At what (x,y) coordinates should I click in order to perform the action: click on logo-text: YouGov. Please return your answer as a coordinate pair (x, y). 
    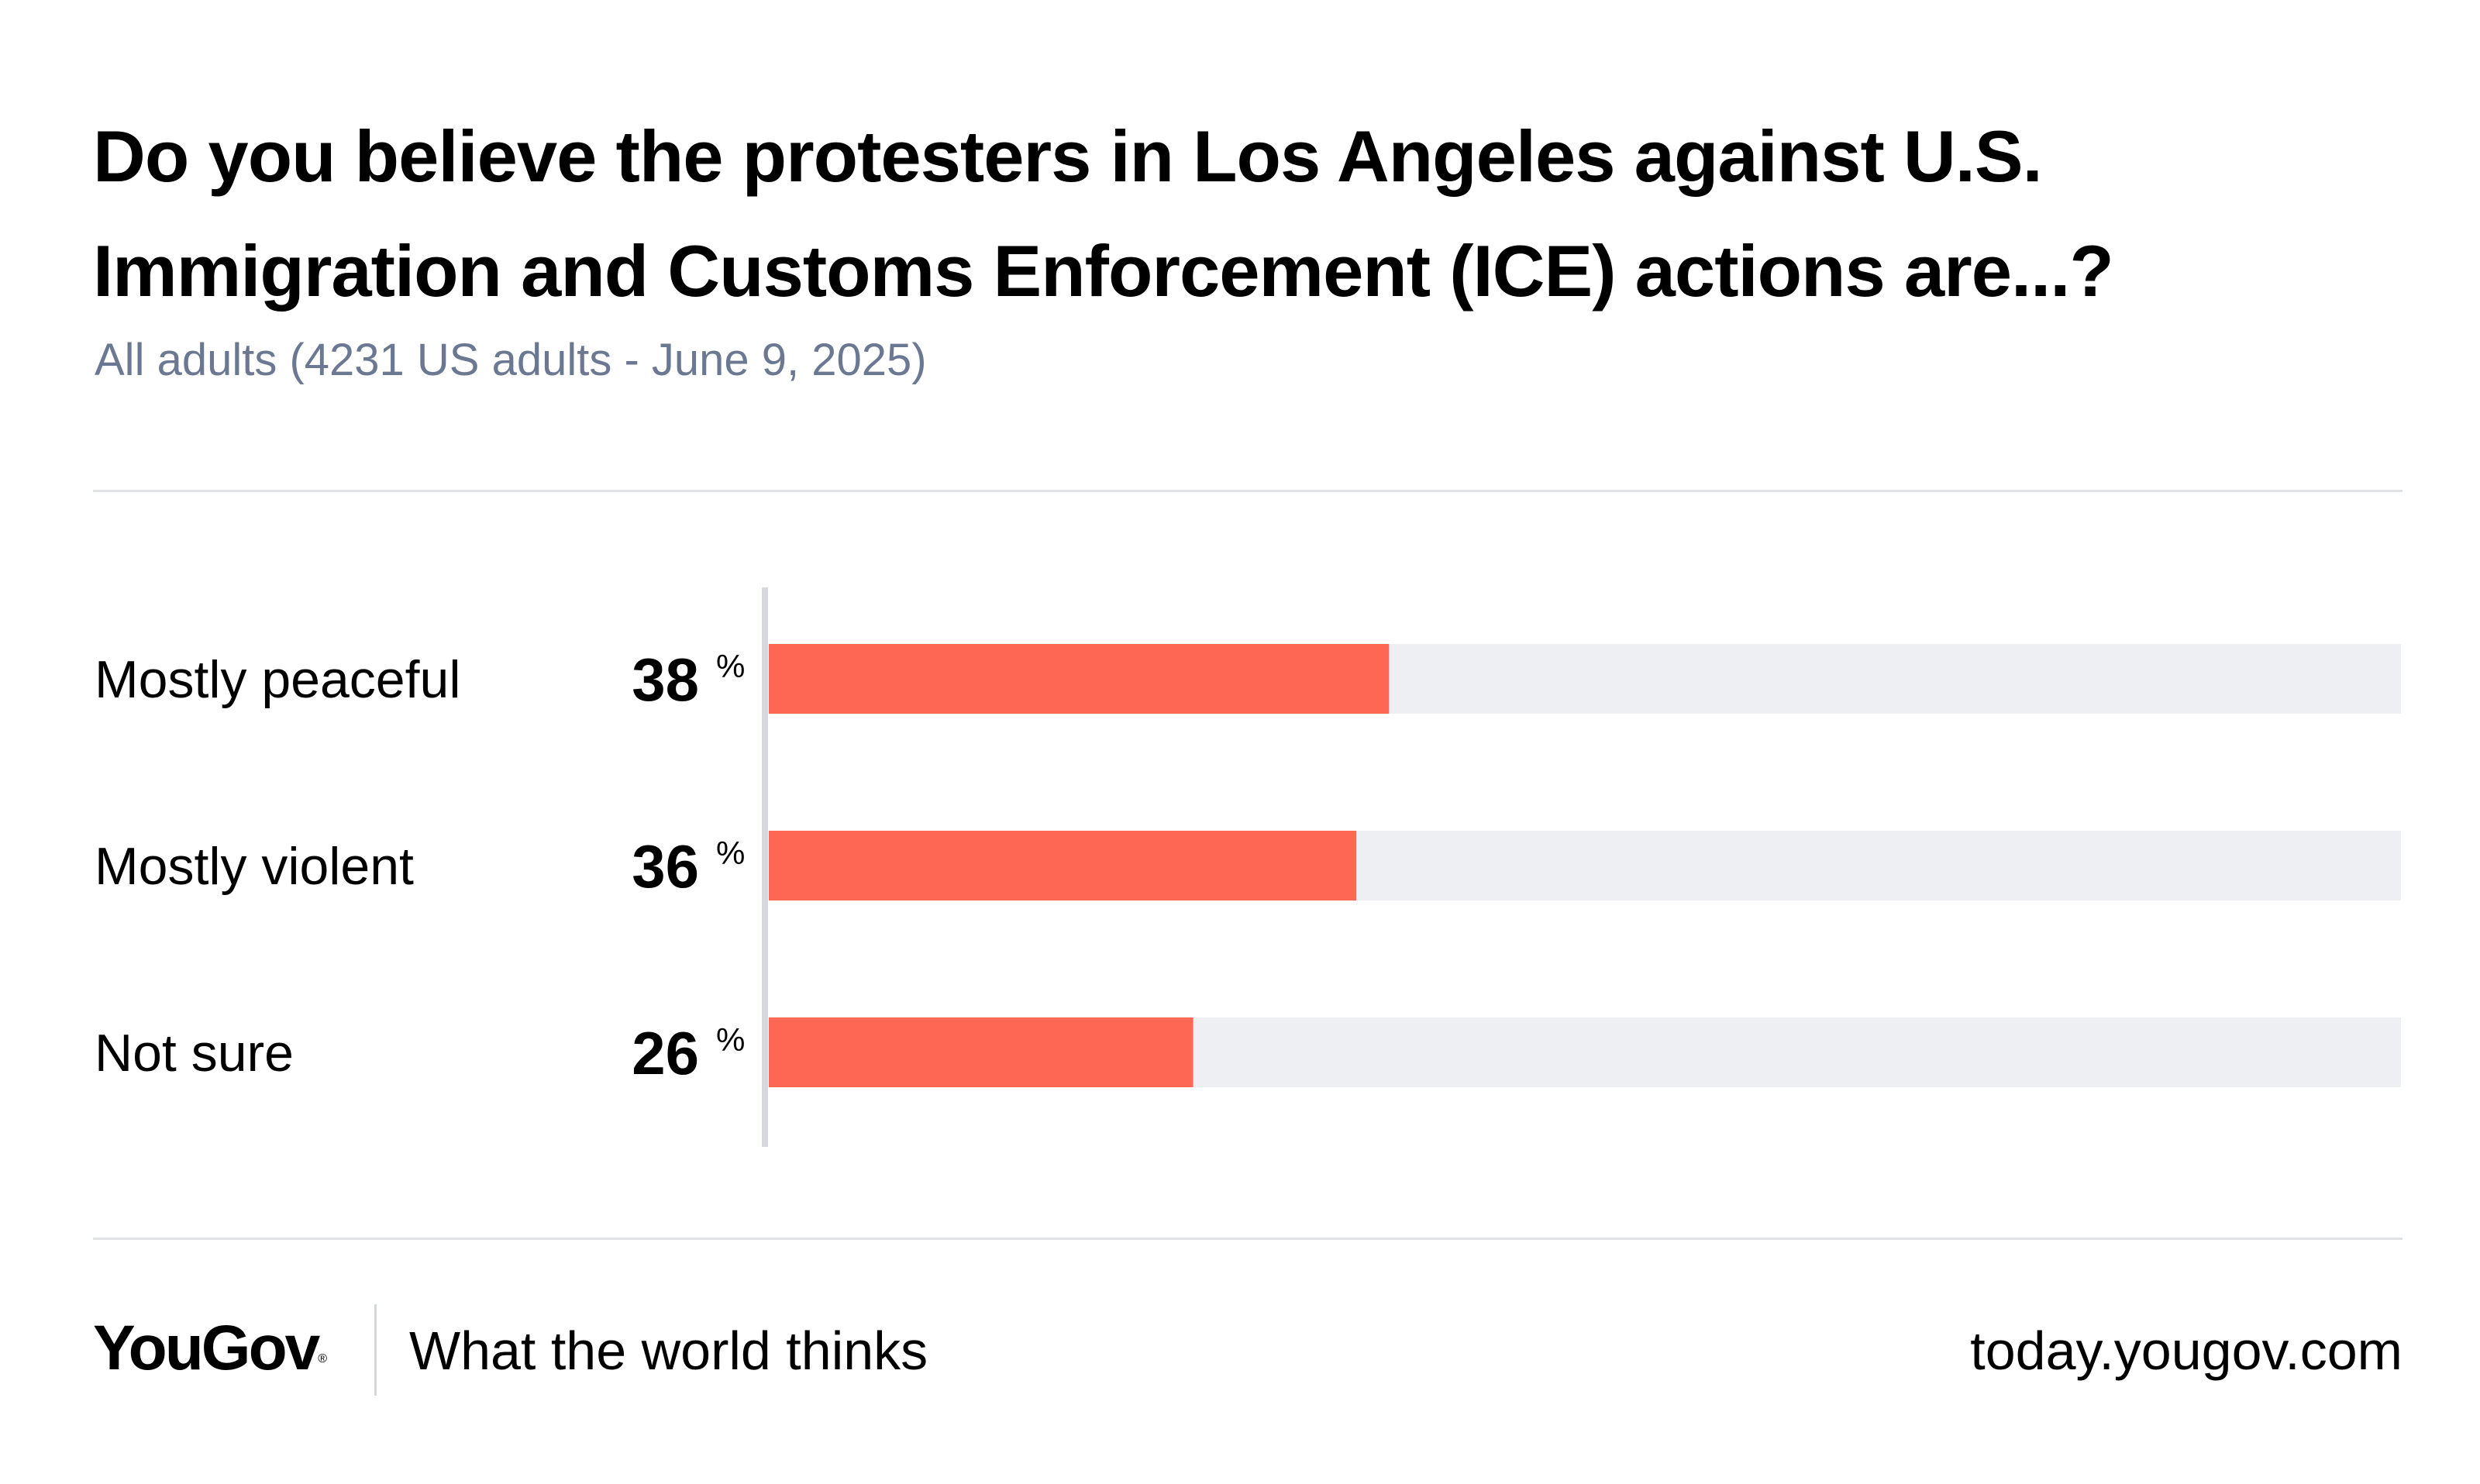
    Looking at the image, I should click on (206, 1348).